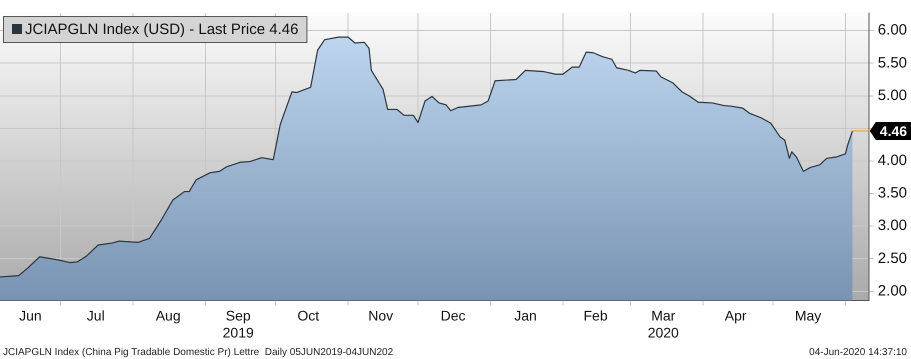 This screenshot has width=911, height=359. Describe the element at coordinates (893, 225) in the screenshot. I see `y-tick-label: 3.00` at that location.